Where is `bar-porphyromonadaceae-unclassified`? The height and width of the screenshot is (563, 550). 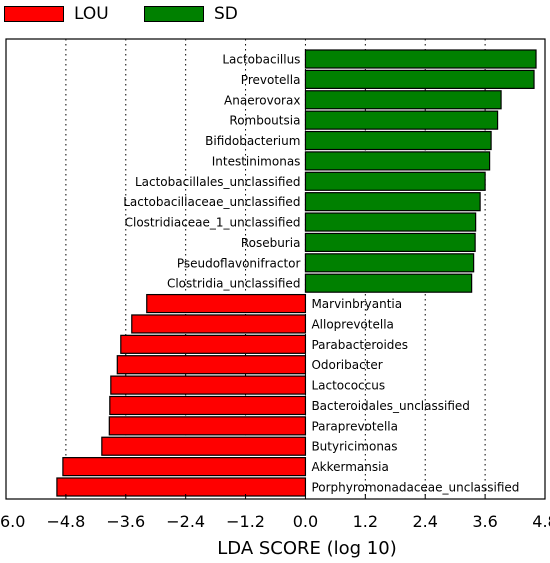
bar-porphyromonadaceae-unclassified is located at coordinates (181, 487).